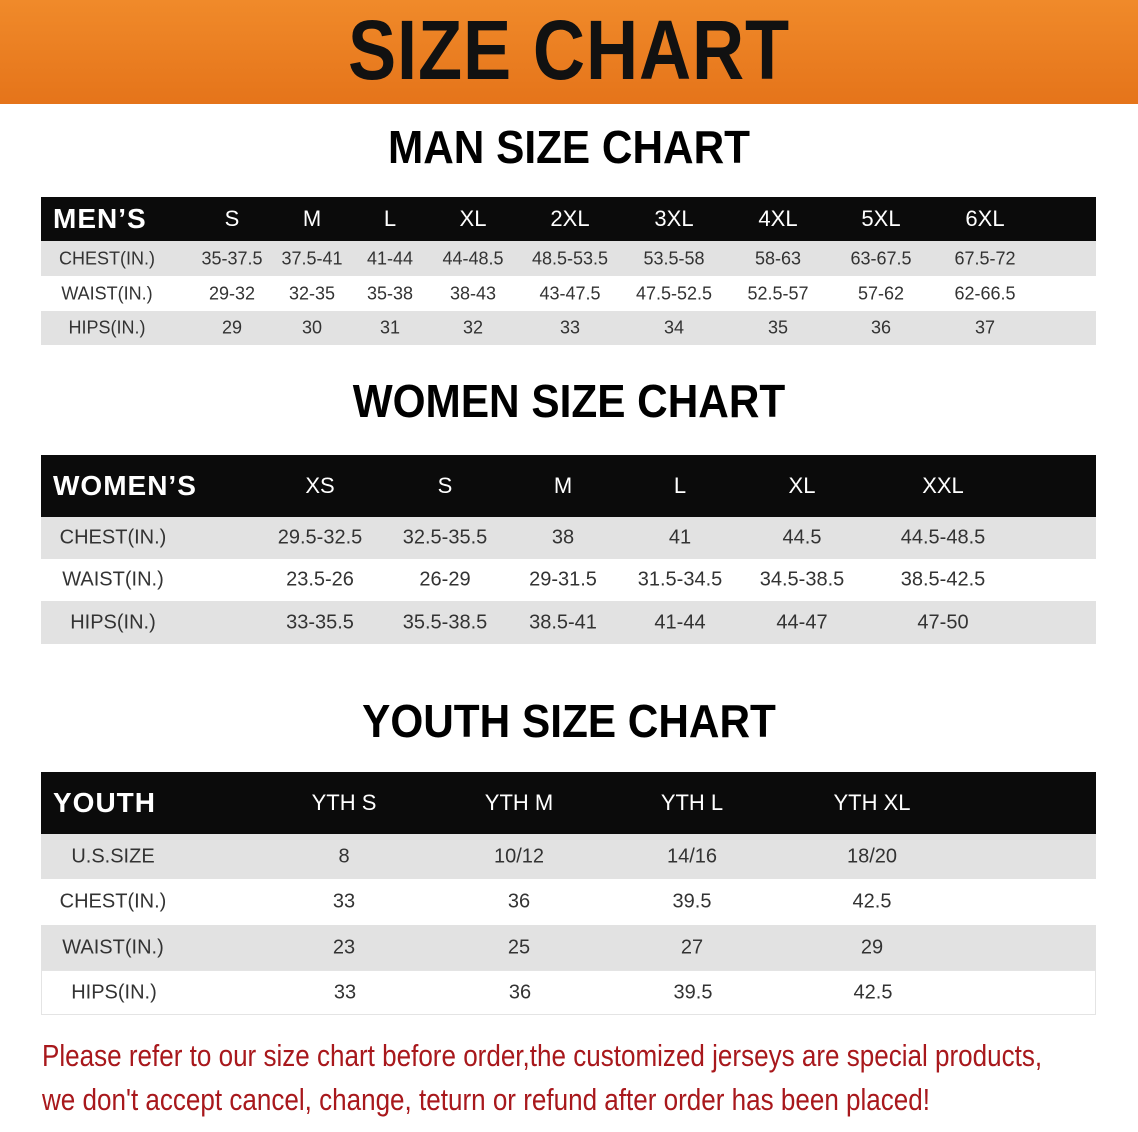  Describe the element at coordinates (802, 579) in the screenshot. I see `measurement-value: 34.5-38.5` at that location.